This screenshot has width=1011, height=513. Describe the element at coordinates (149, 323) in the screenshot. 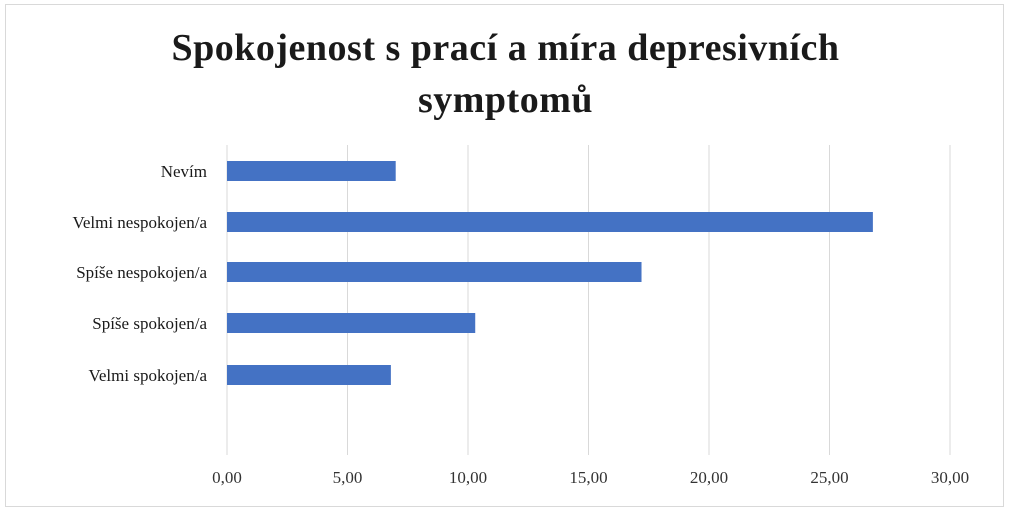

I see `category-label: Spíše spokojen/a` at that location.